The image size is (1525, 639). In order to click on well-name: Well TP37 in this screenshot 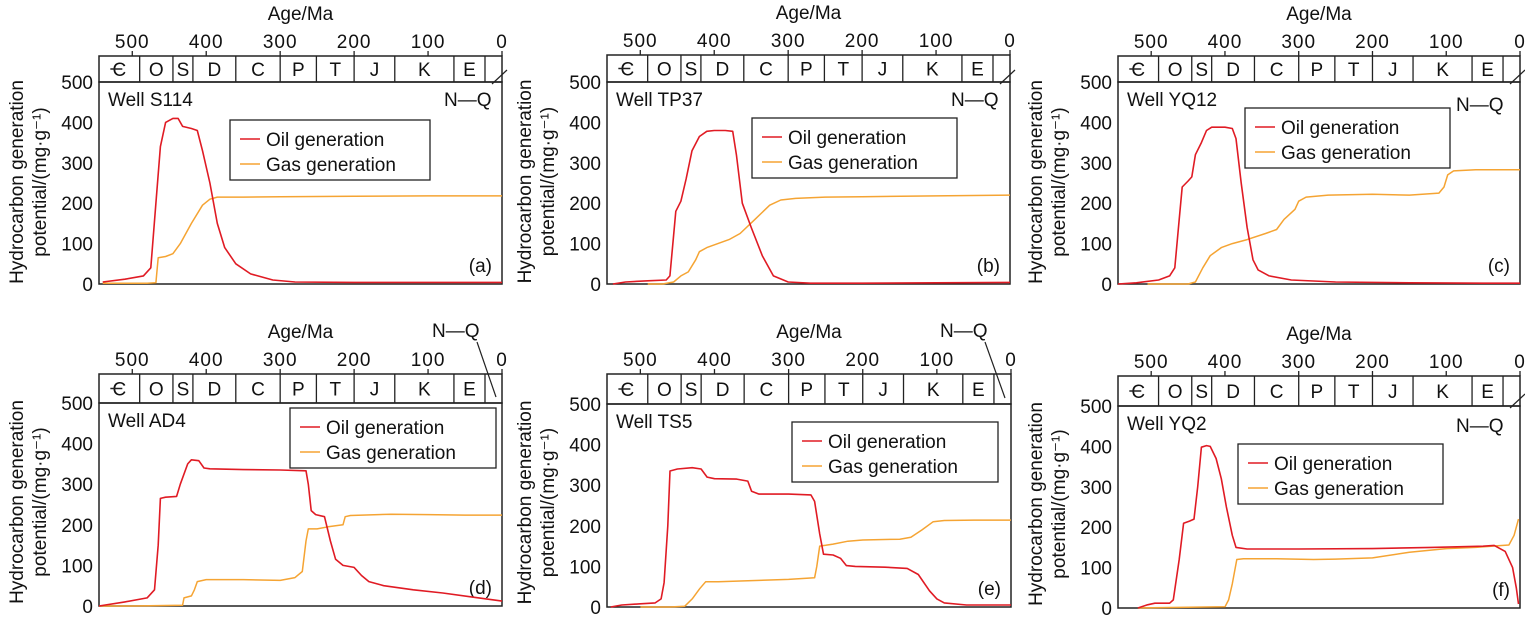, I will do `click(659, 100)`.